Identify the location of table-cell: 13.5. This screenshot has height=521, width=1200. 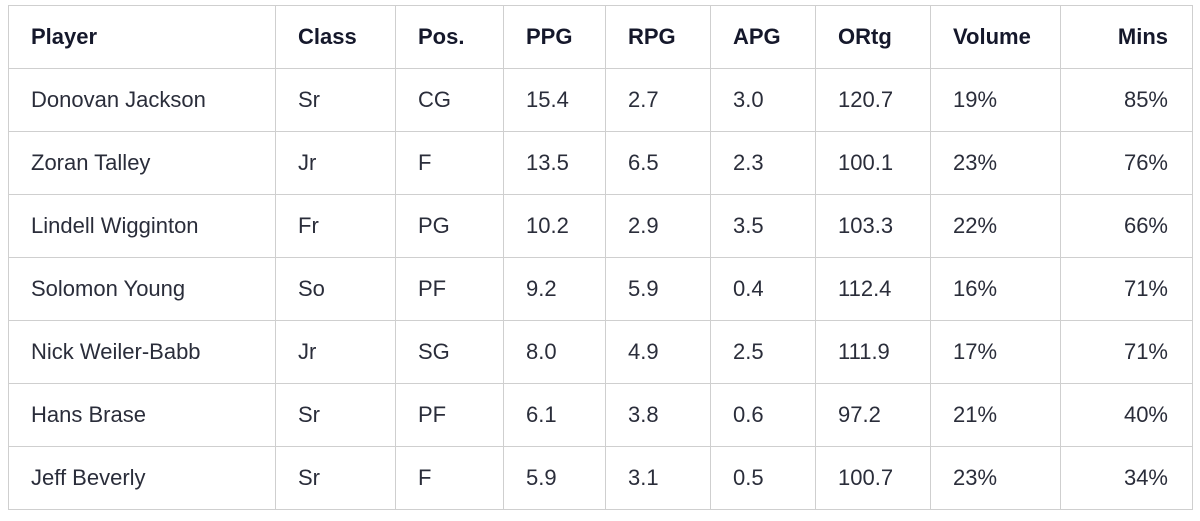
(554, 163).